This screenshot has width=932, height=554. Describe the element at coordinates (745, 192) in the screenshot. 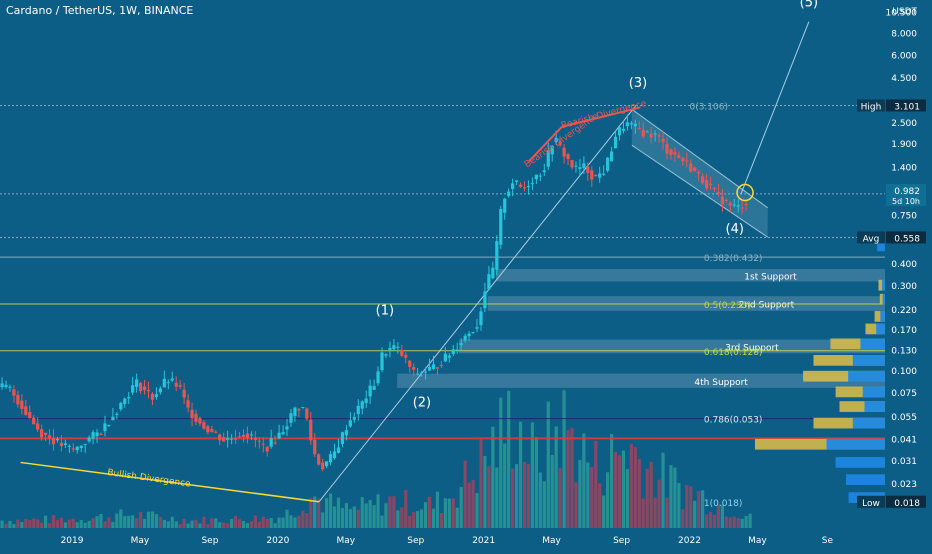

I see `current-price-marker` at that location.